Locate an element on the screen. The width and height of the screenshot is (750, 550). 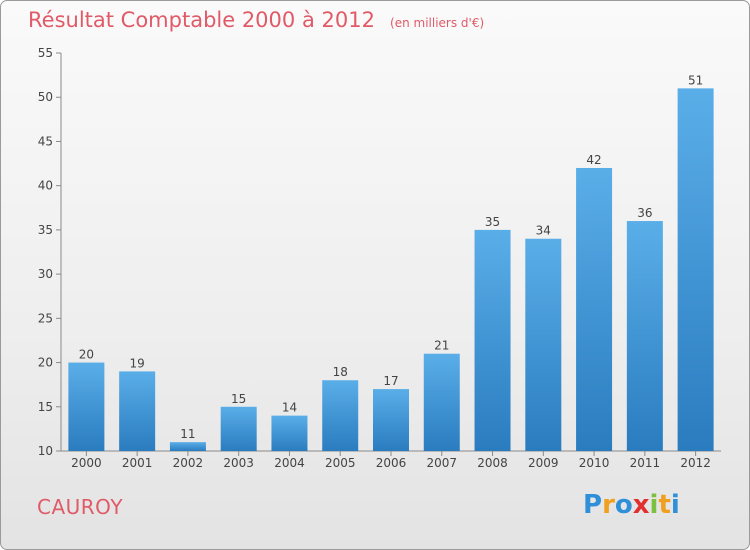
y-tick-label: 35 is located at coordinates (45, 230).